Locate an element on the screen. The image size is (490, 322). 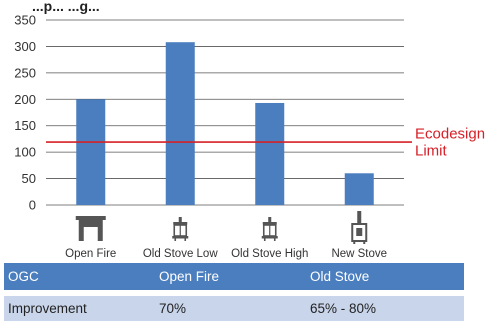
table-header-row: OGC Open Fire Old Stove is located at coordinates (234, 276).